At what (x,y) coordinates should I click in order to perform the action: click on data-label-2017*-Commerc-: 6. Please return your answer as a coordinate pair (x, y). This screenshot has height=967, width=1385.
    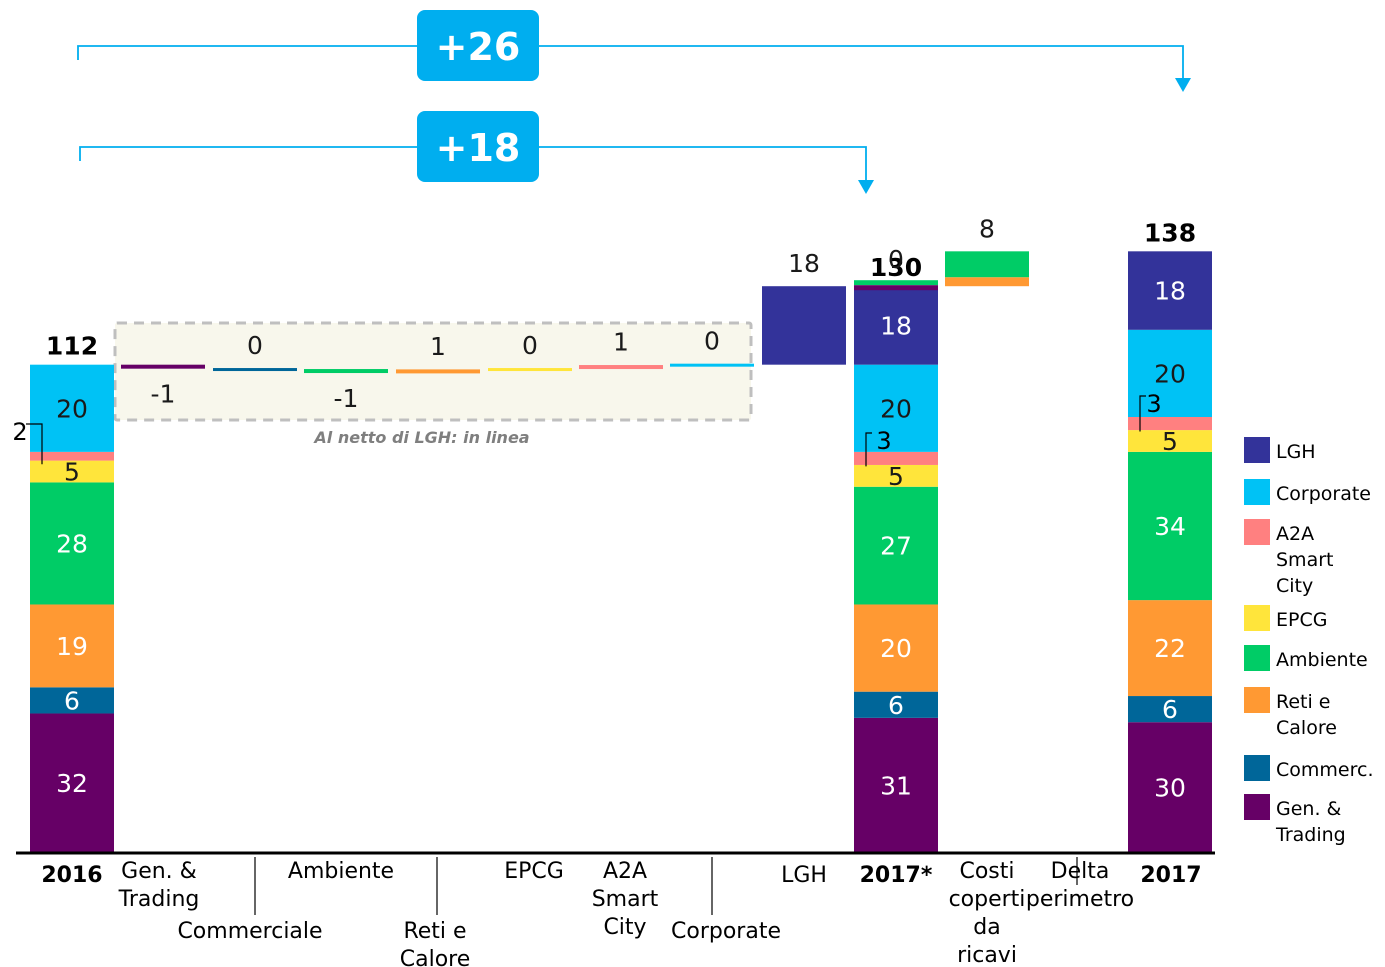
    Looking at the image, I should click on (896, 705).